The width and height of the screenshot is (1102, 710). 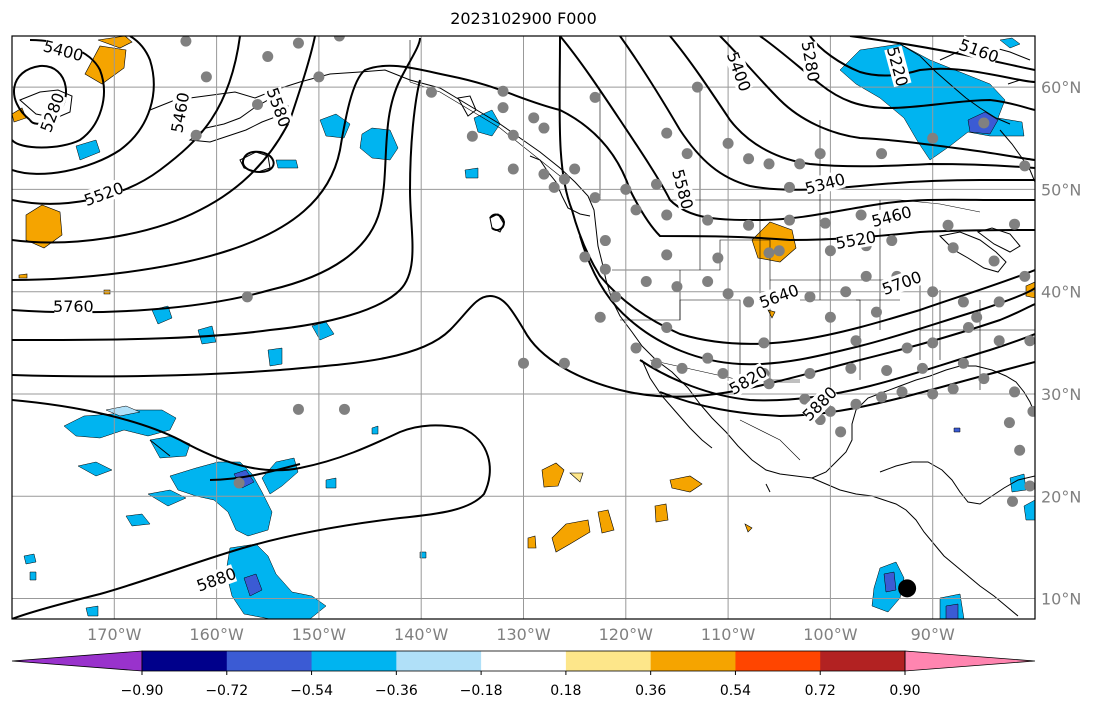 What do you see at coordinates (1061, 599) in the screenshot?
I see `lat-tick-label: 10°N` at bounding box center [1061, 599].